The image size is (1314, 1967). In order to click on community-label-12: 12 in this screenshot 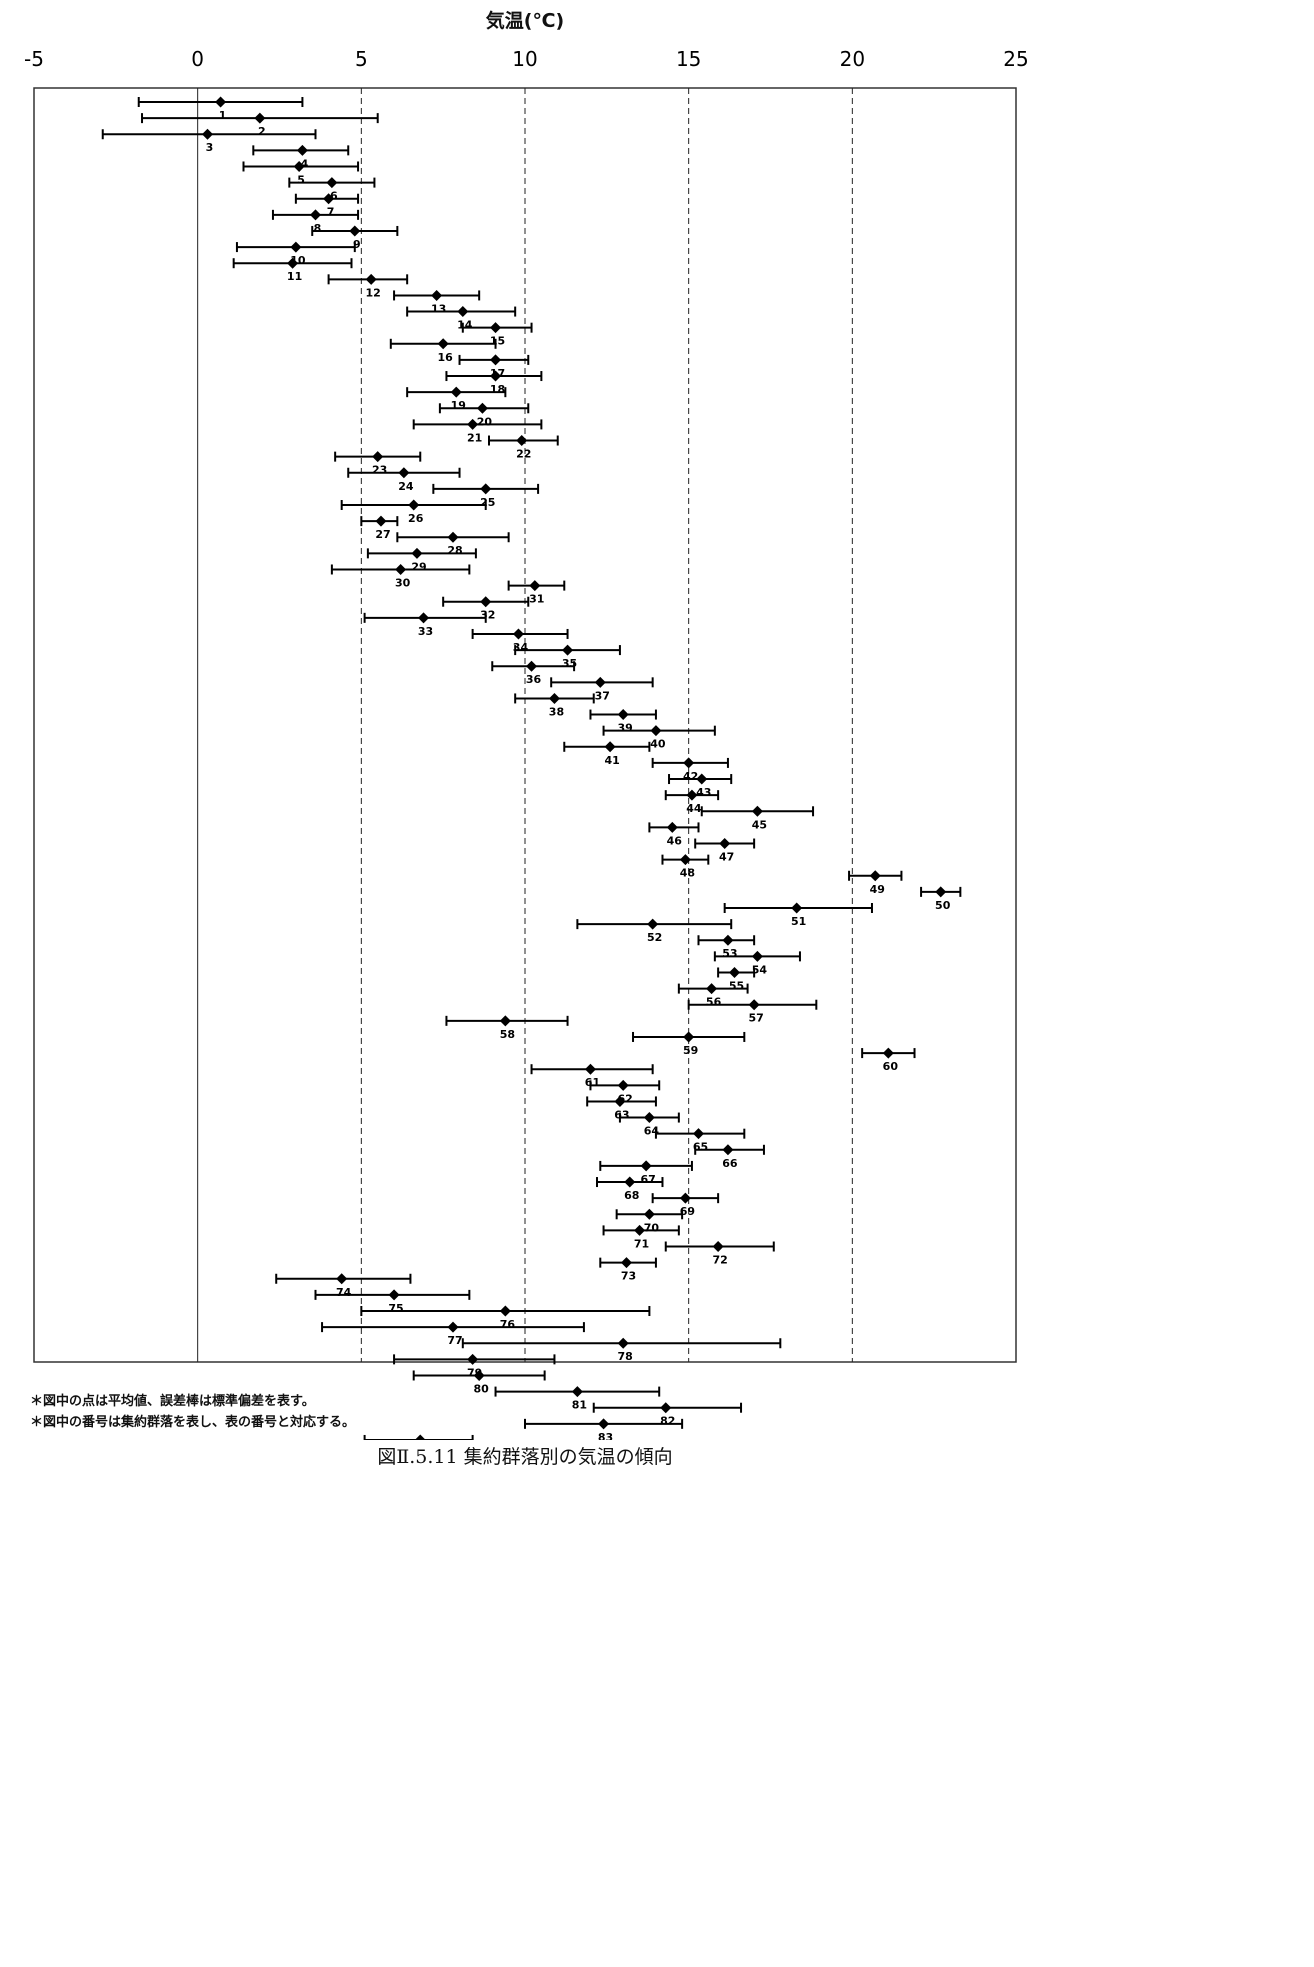, I will do `click(372, 292)`.